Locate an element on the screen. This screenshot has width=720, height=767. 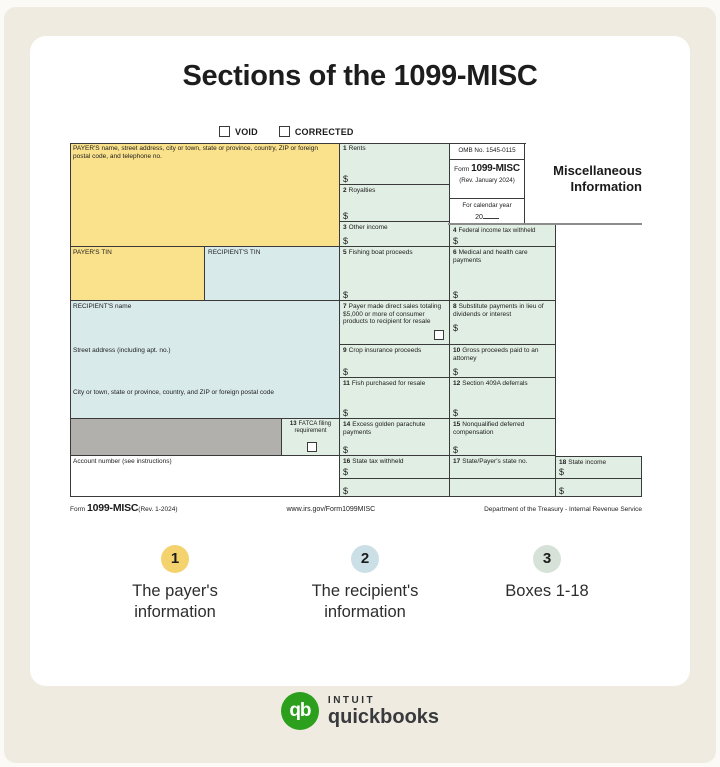
calendar-year-box: For calendar year 20 is located at coordinates (487, 211).